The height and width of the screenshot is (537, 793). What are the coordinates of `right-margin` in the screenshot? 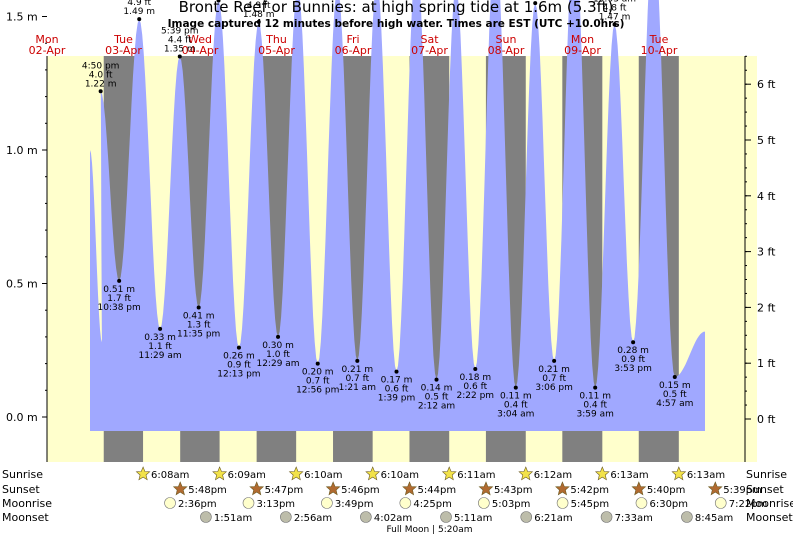 It's located at (751, 259).